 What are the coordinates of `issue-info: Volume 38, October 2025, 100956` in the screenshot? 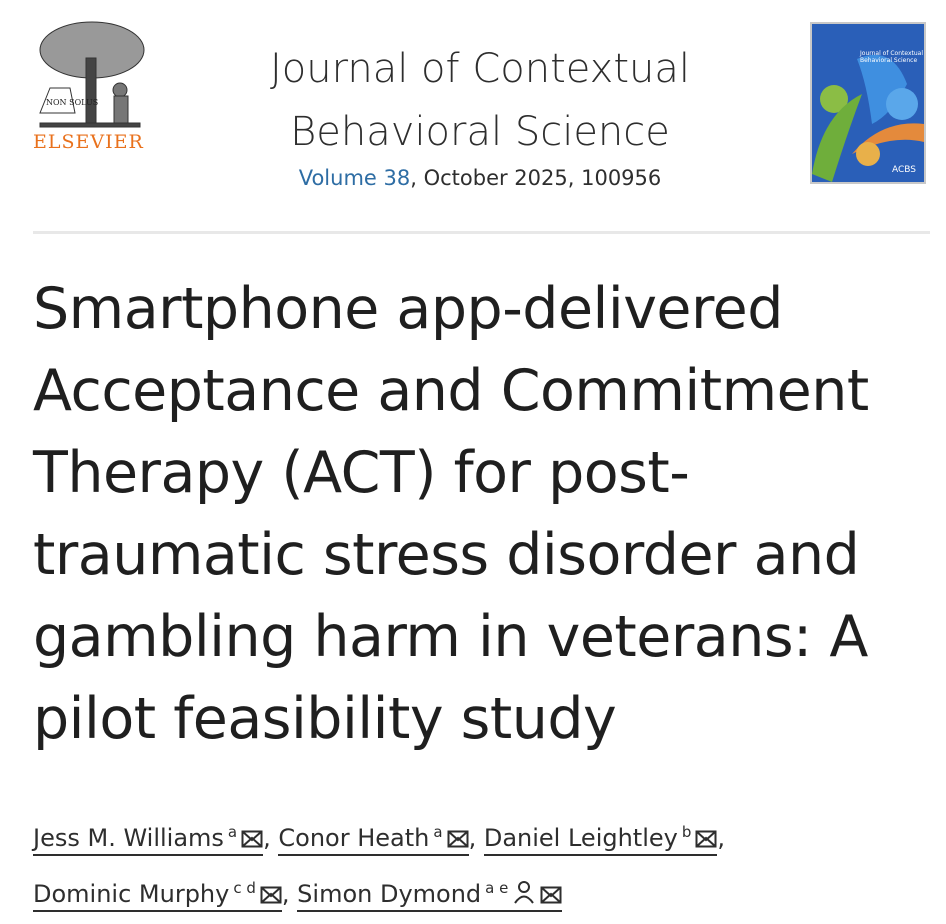 It's located at (480, 178).